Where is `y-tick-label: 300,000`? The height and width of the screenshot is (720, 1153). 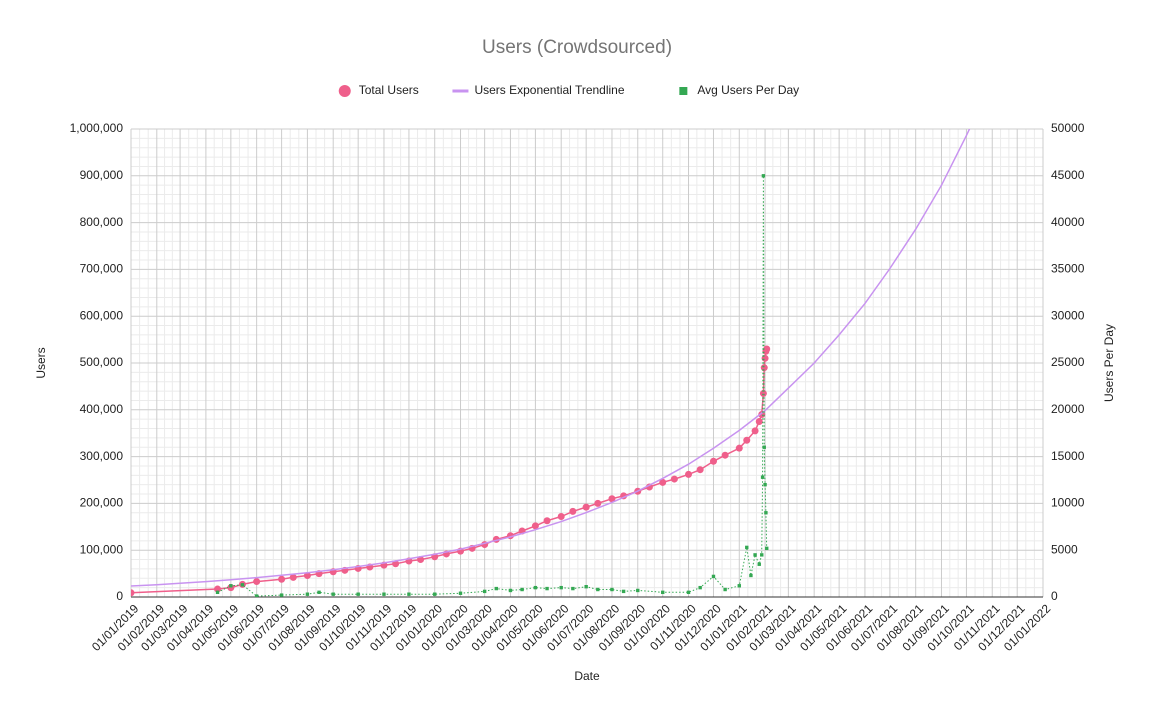 y-tick-label: 300,000 is located at coordinates (102, 456).